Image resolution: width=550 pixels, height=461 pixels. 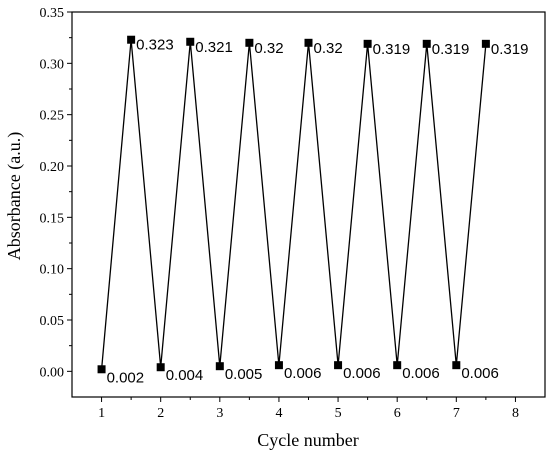 What do you see at coordinates (397, 413) in the screenshot?
I see `x-tick-label: 6` at bounding box center [397, 413].